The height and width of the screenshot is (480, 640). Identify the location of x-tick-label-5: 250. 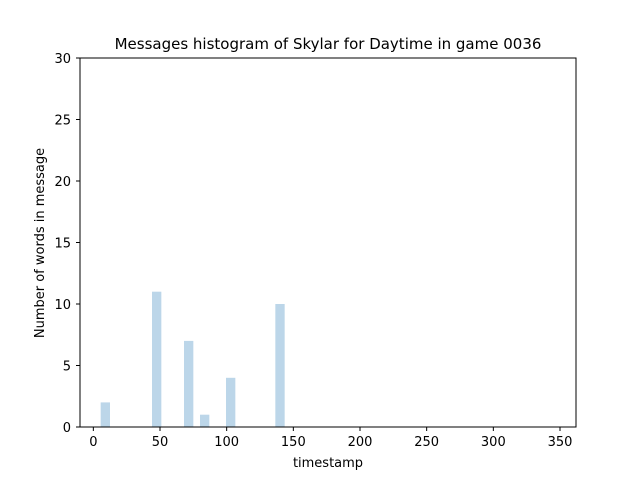
(426, 442).